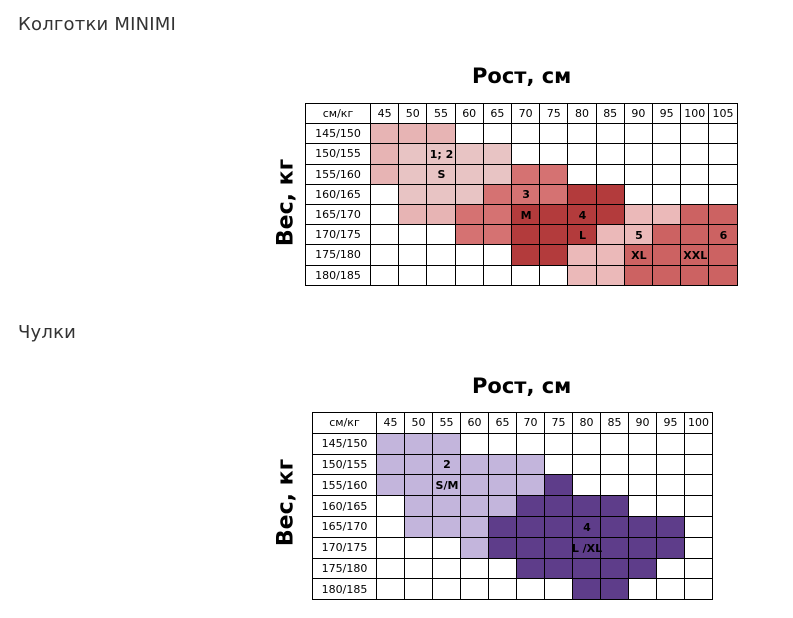 The height and width of the screenshot is (618, 793). I want to click on row-header-150/155: 150/155, so click(338, 154).